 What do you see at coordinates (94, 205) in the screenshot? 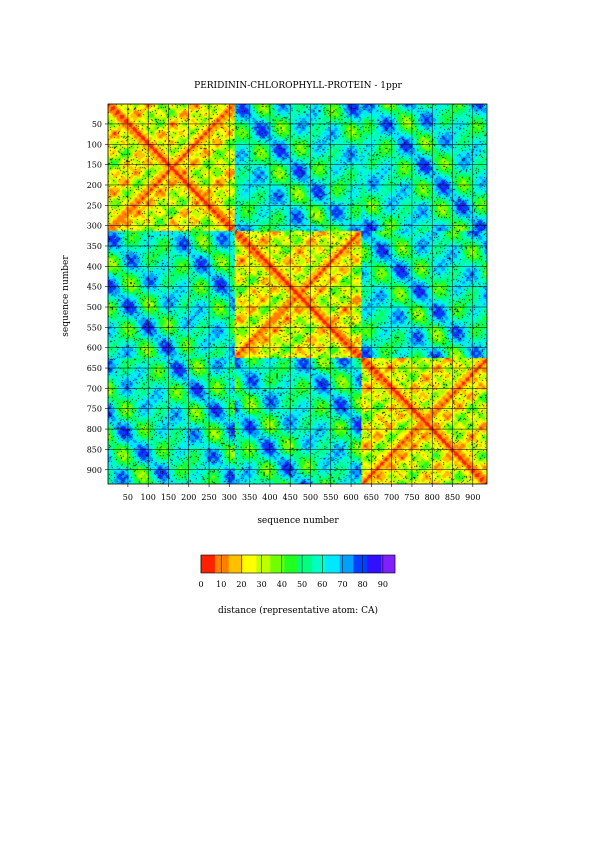
I see `y-tick-label: 250` at bounding box center [94, 205].